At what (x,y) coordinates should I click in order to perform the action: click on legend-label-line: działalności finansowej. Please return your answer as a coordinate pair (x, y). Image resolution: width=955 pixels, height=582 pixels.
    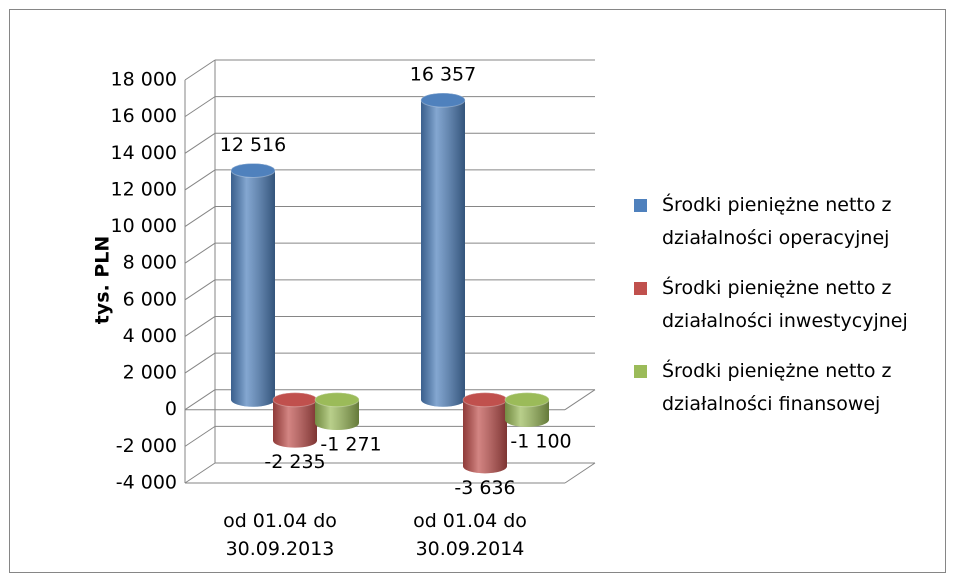
    Looking at the image, I should click on (771, 404).